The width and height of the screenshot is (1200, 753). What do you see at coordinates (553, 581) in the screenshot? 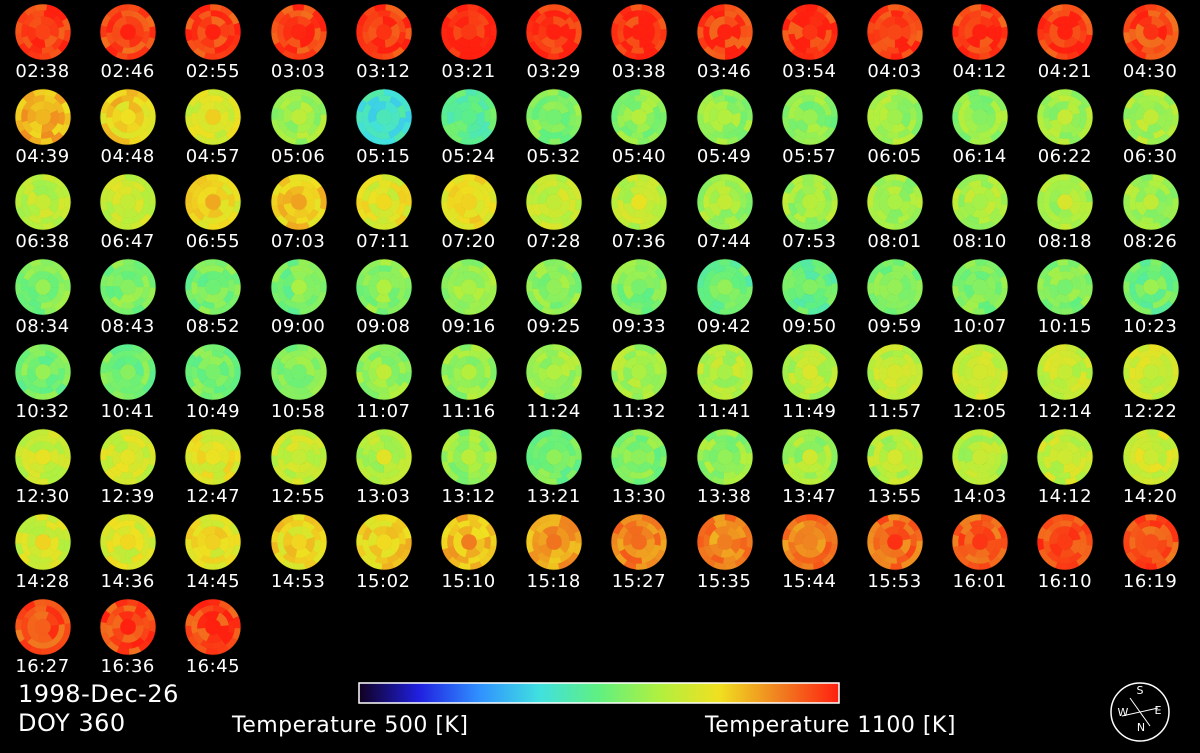
I see `frame-time-label: 15:18` at bounding box center [553, 581].